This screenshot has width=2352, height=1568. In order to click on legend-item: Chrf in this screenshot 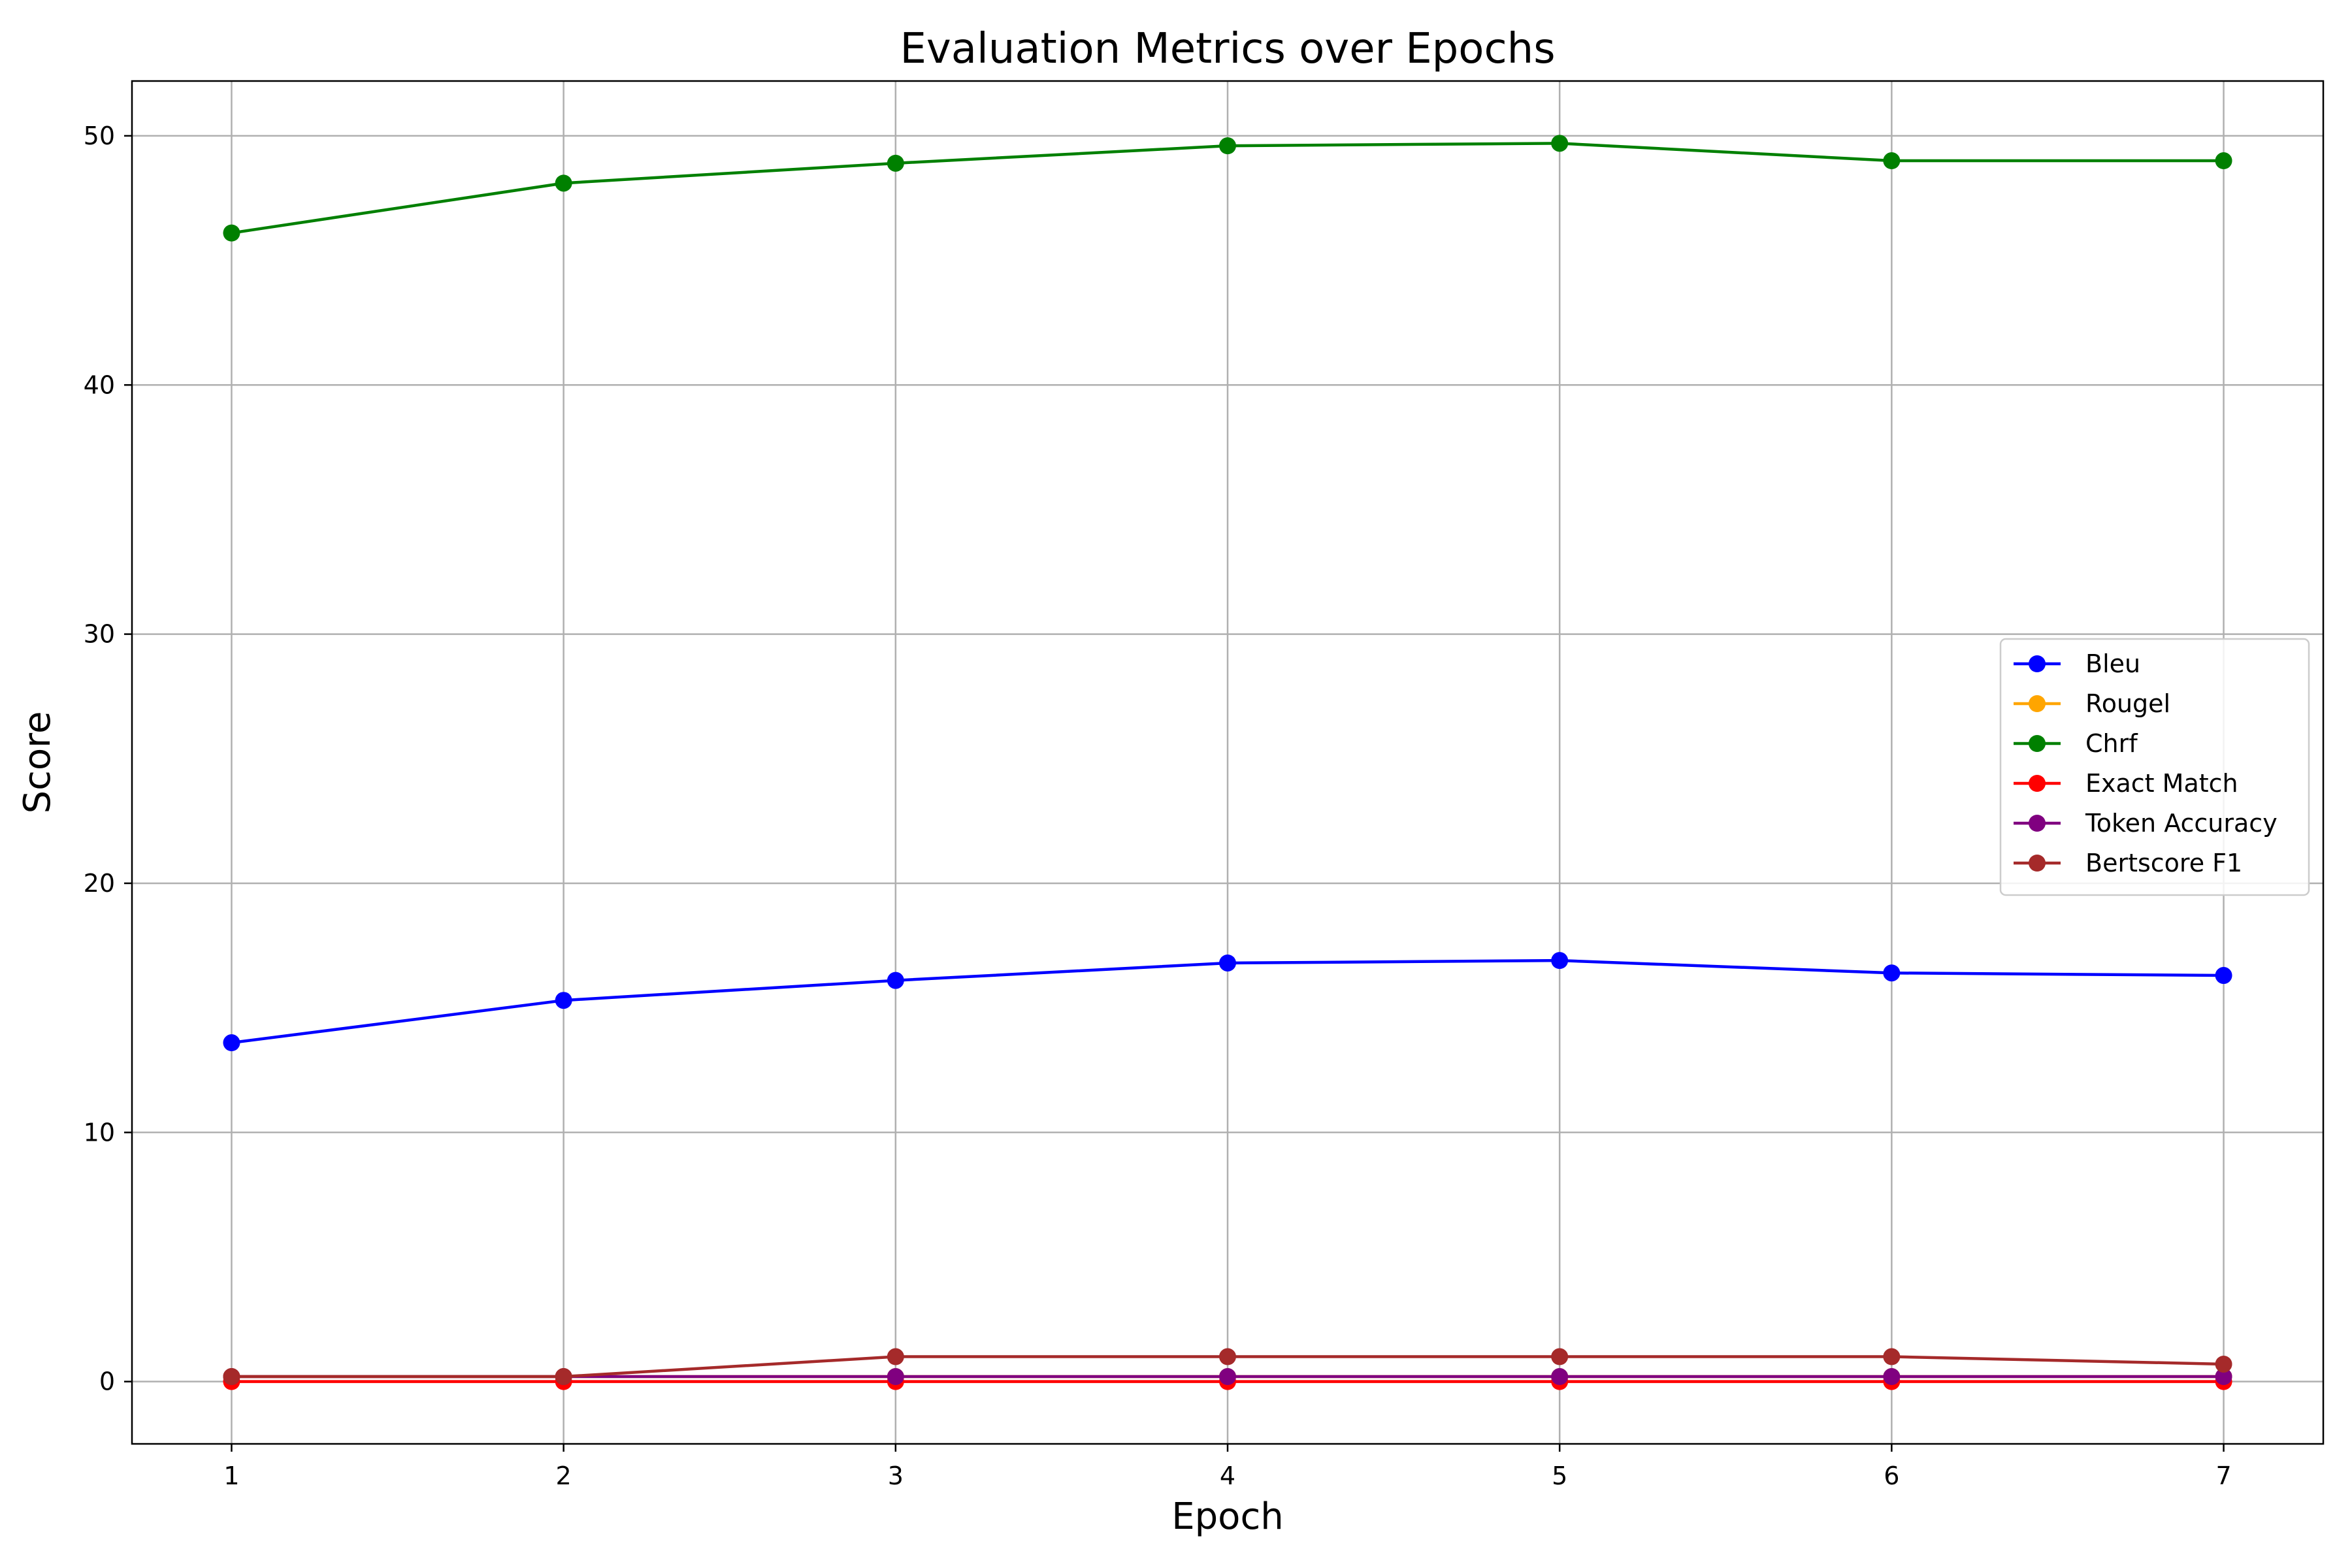, I will do `click(2076, 743)`.